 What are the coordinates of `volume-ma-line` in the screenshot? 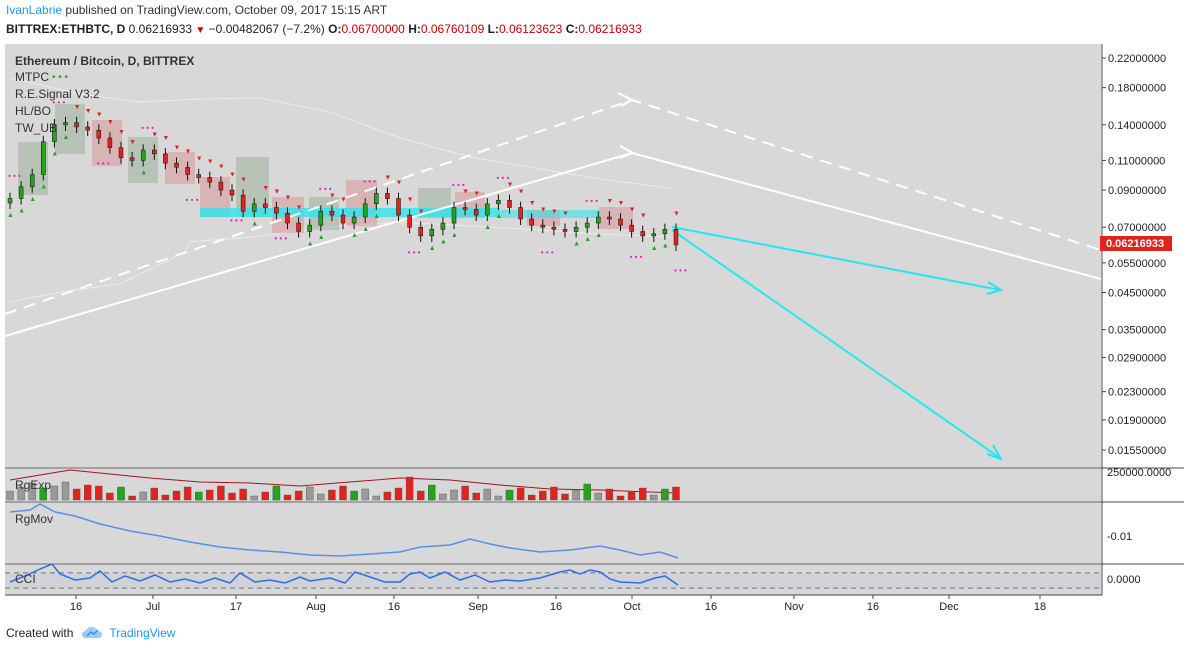 It's located at (344, 481).